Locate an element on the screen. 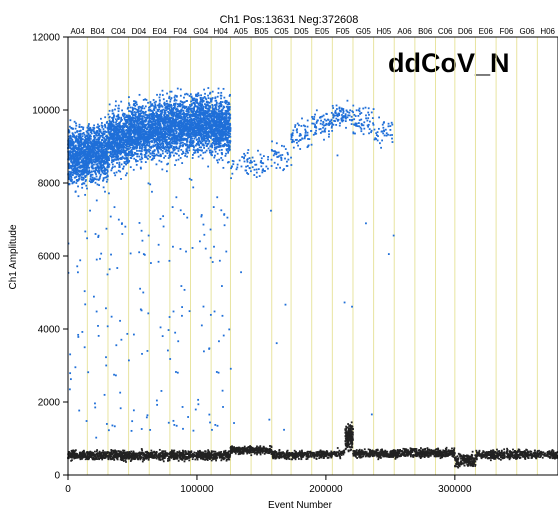 The height and width of the screenshot is (512, 558). well-label: A05 is located at coordinates (241, 31).